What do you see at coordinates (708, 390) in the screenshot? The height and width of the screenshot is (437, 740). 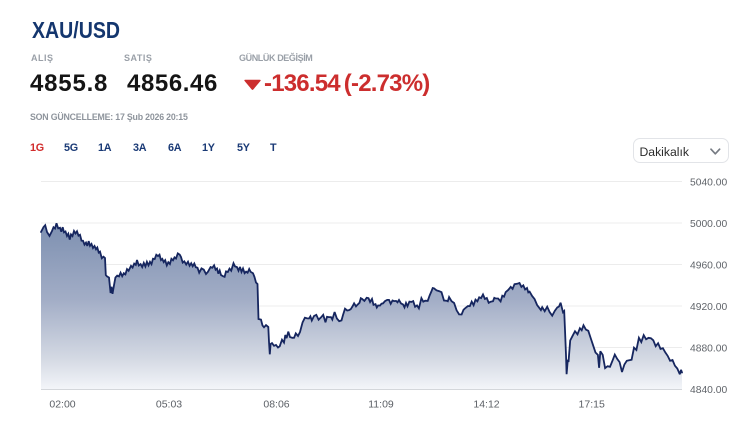 I see `svg-text: 4840.00` at bounding box center [708, 390].